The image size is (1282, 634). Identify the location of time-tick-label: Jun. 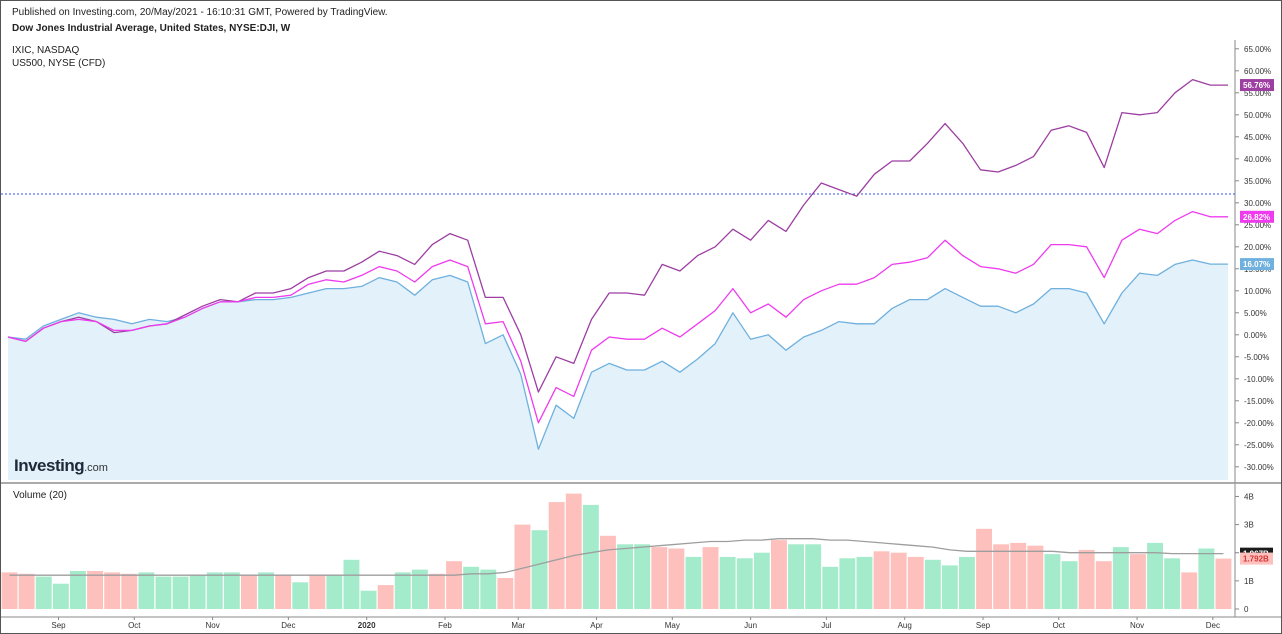
(750, 625).